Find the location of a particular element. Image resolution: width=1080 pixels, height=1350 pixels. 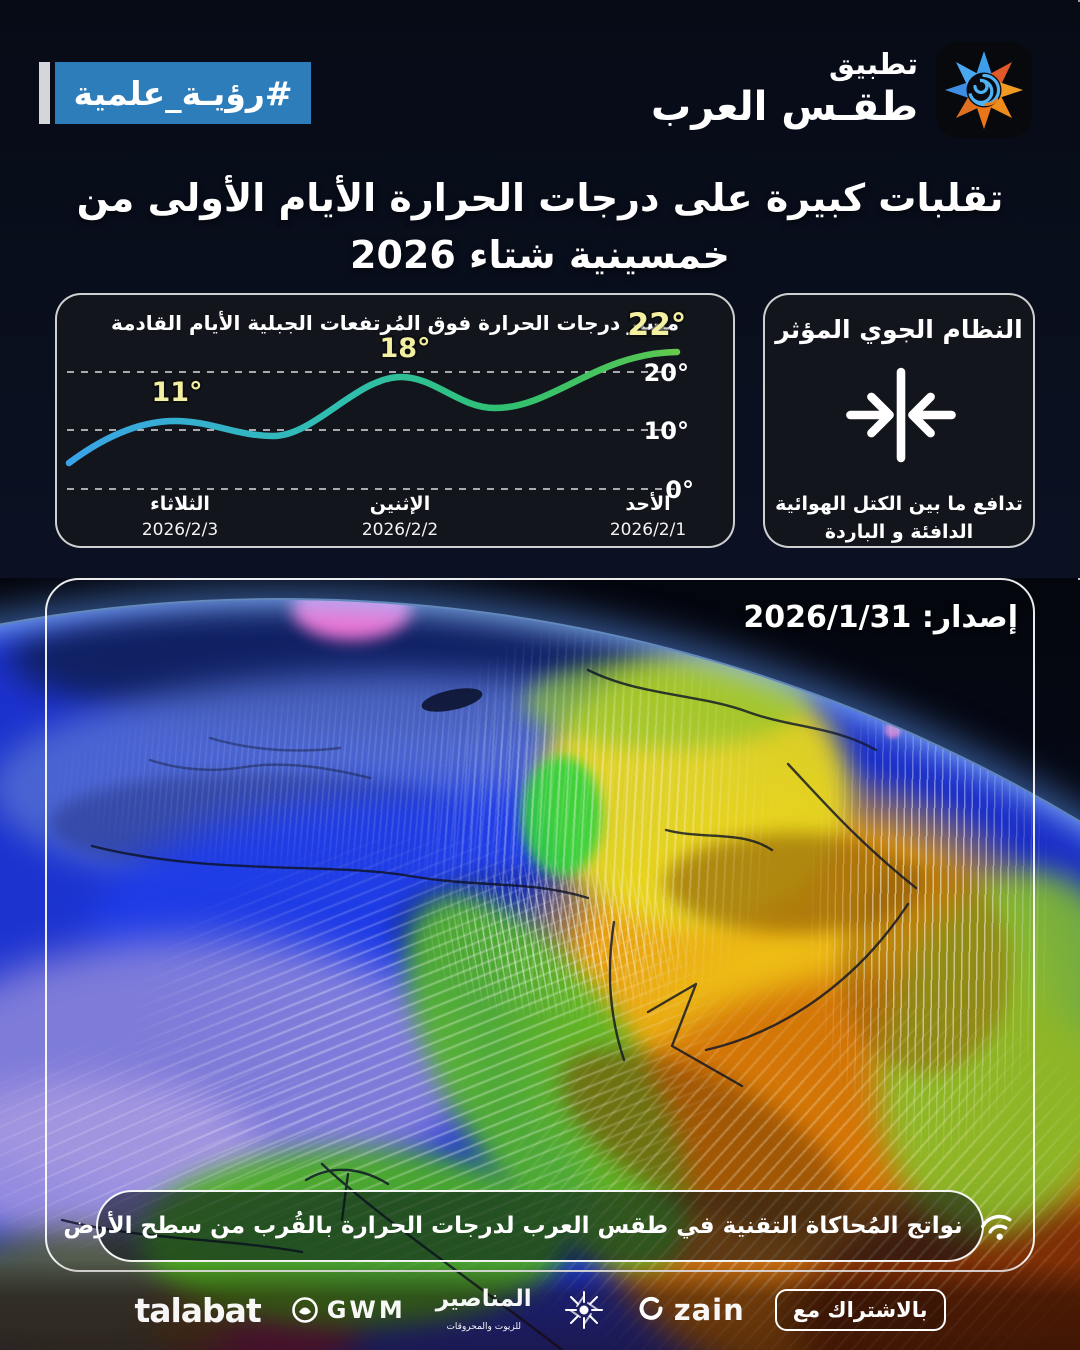

xaxis-day-sunday: الأحد 2026/2/1 is located at coordinates (648, 516).